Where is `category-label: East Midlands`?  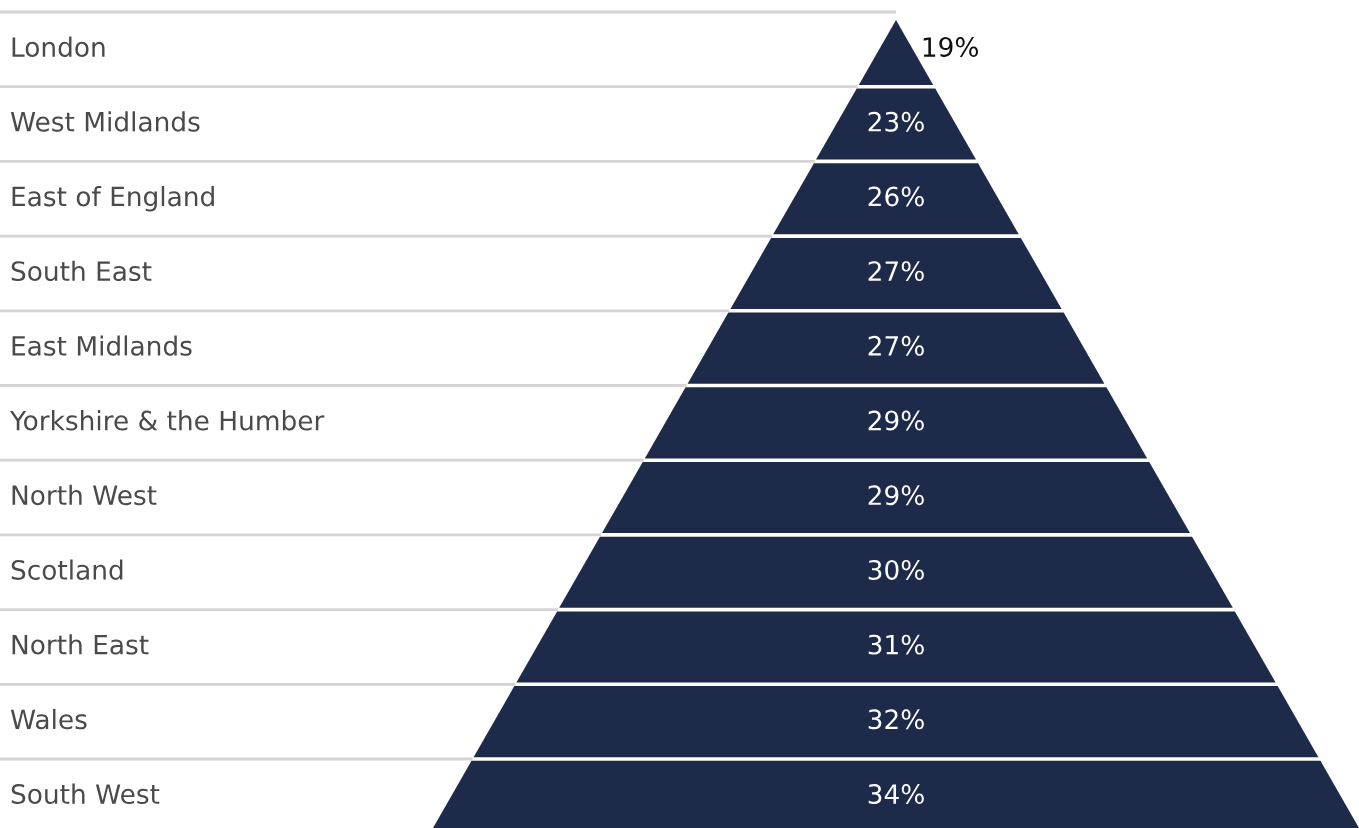
category-label: East Midlands is located at coordinates (102, 345).